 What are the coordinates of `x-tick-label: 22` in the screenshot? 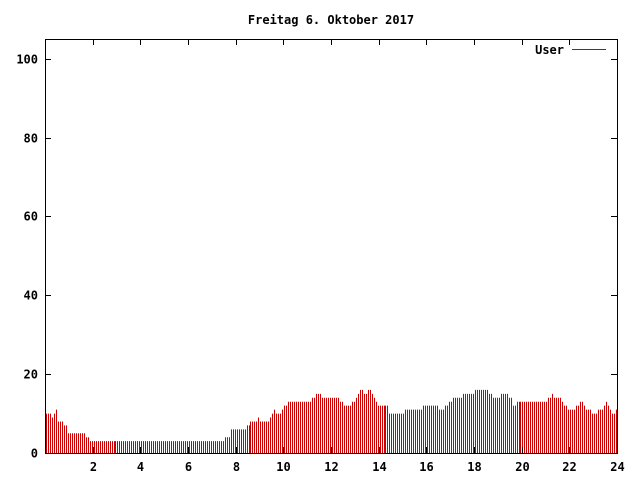 It's located at (569, 467).